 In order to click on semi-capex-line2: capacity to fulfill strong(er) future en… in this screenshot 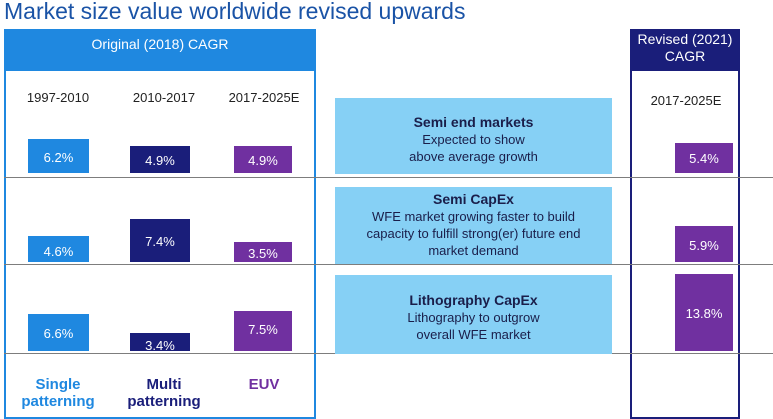, I will do `click(473, 233)`.